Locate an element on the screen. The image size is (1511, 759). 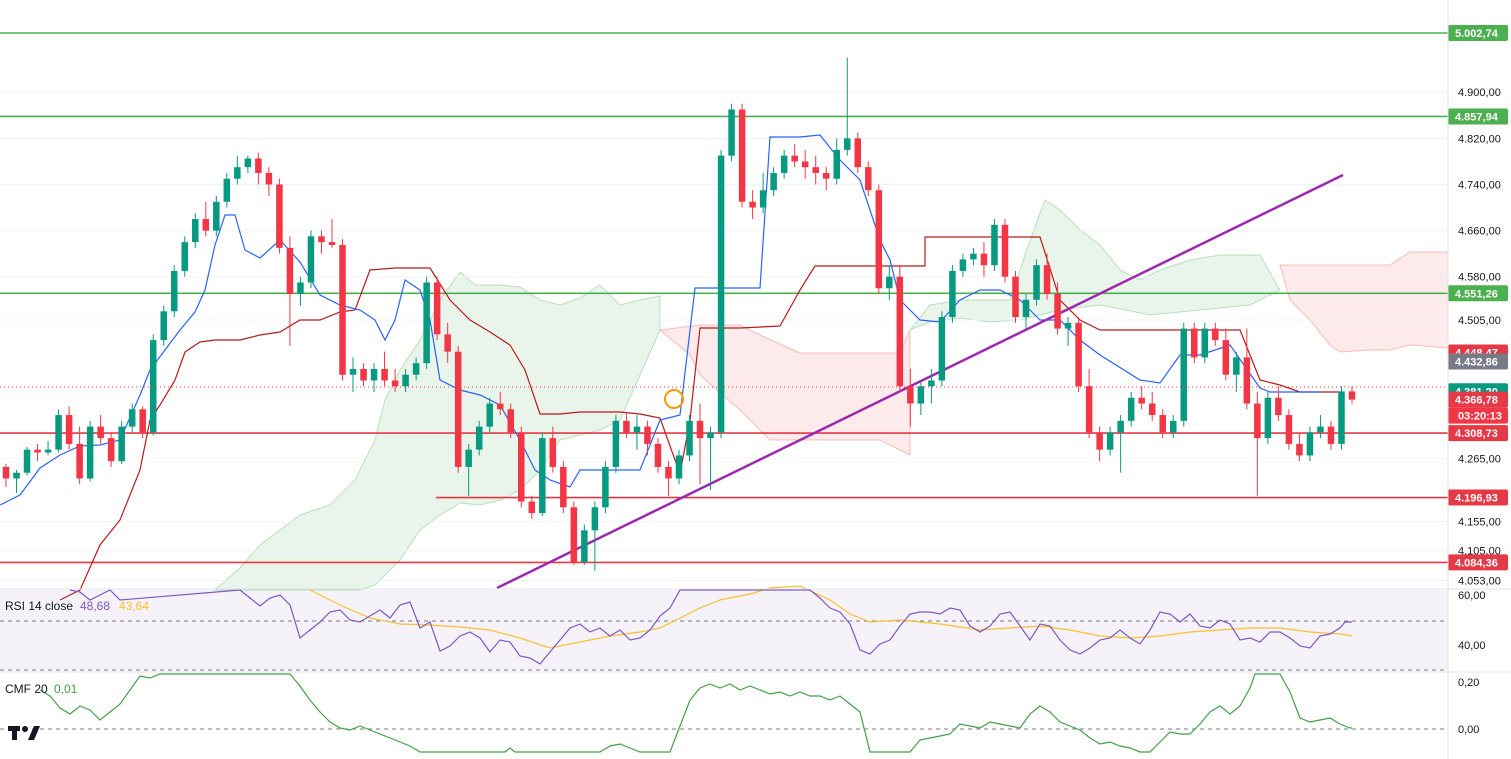
level-price-label-4: 4.196,93 is located at coordinates (1478, 497).